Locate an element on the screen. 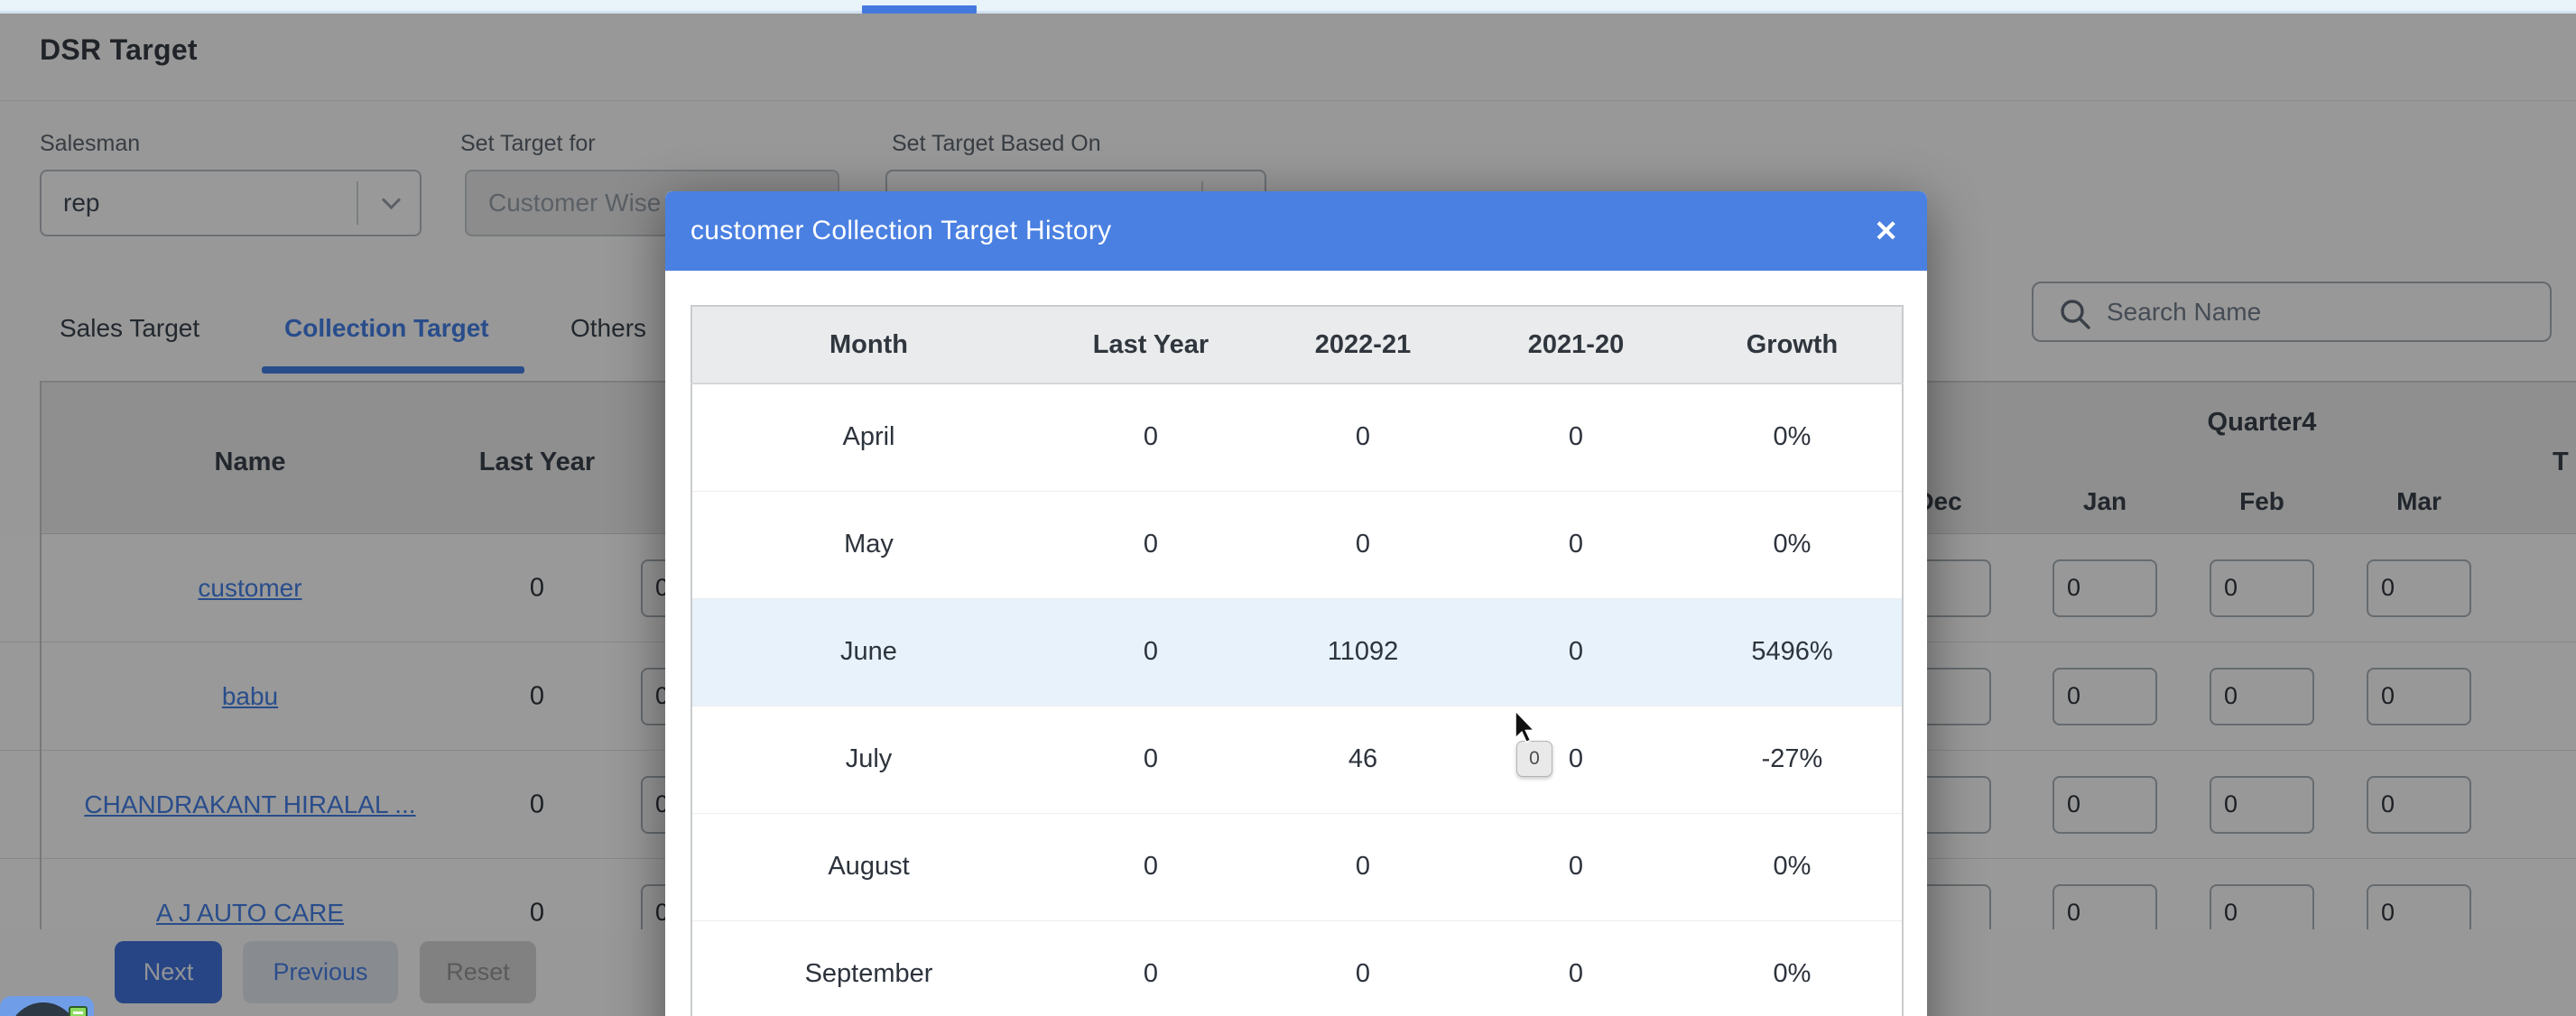  customer-name-link: customer is located at coordinates (250, 587).